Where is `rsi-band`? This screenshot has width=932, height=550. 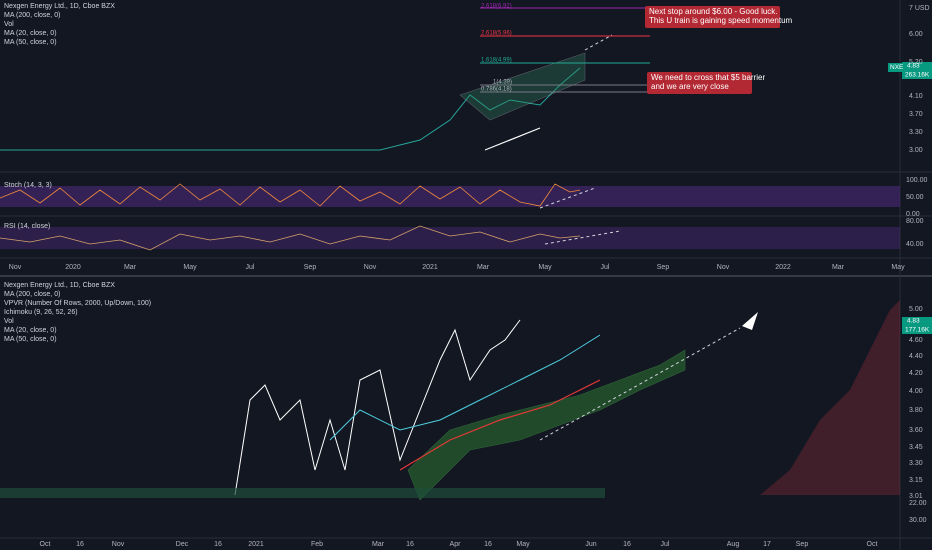
rsi-band is located at coordinates (450, 238).